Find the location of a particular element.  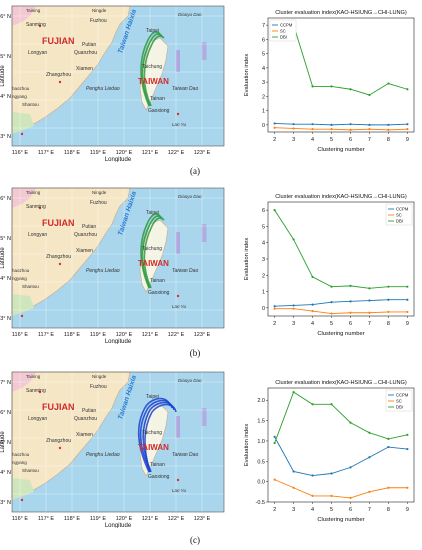

label-jieyang: ngyang is located at coordinates (19, 278).